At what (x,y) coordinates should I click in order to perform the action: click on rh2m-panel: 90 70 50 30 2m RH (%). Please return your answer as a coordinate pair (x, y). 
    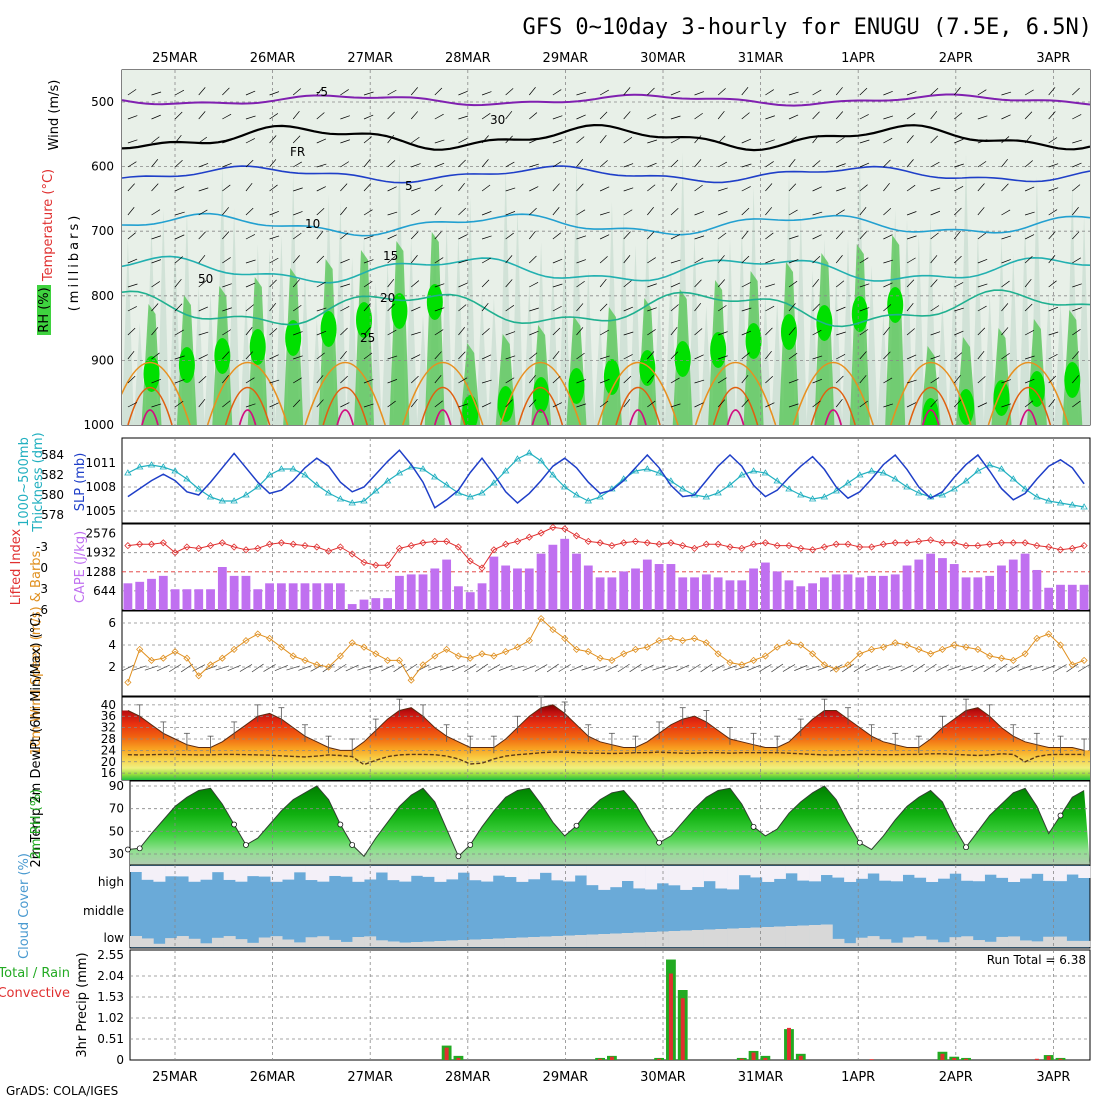
    Looking at the image, I should click on (560, 823).